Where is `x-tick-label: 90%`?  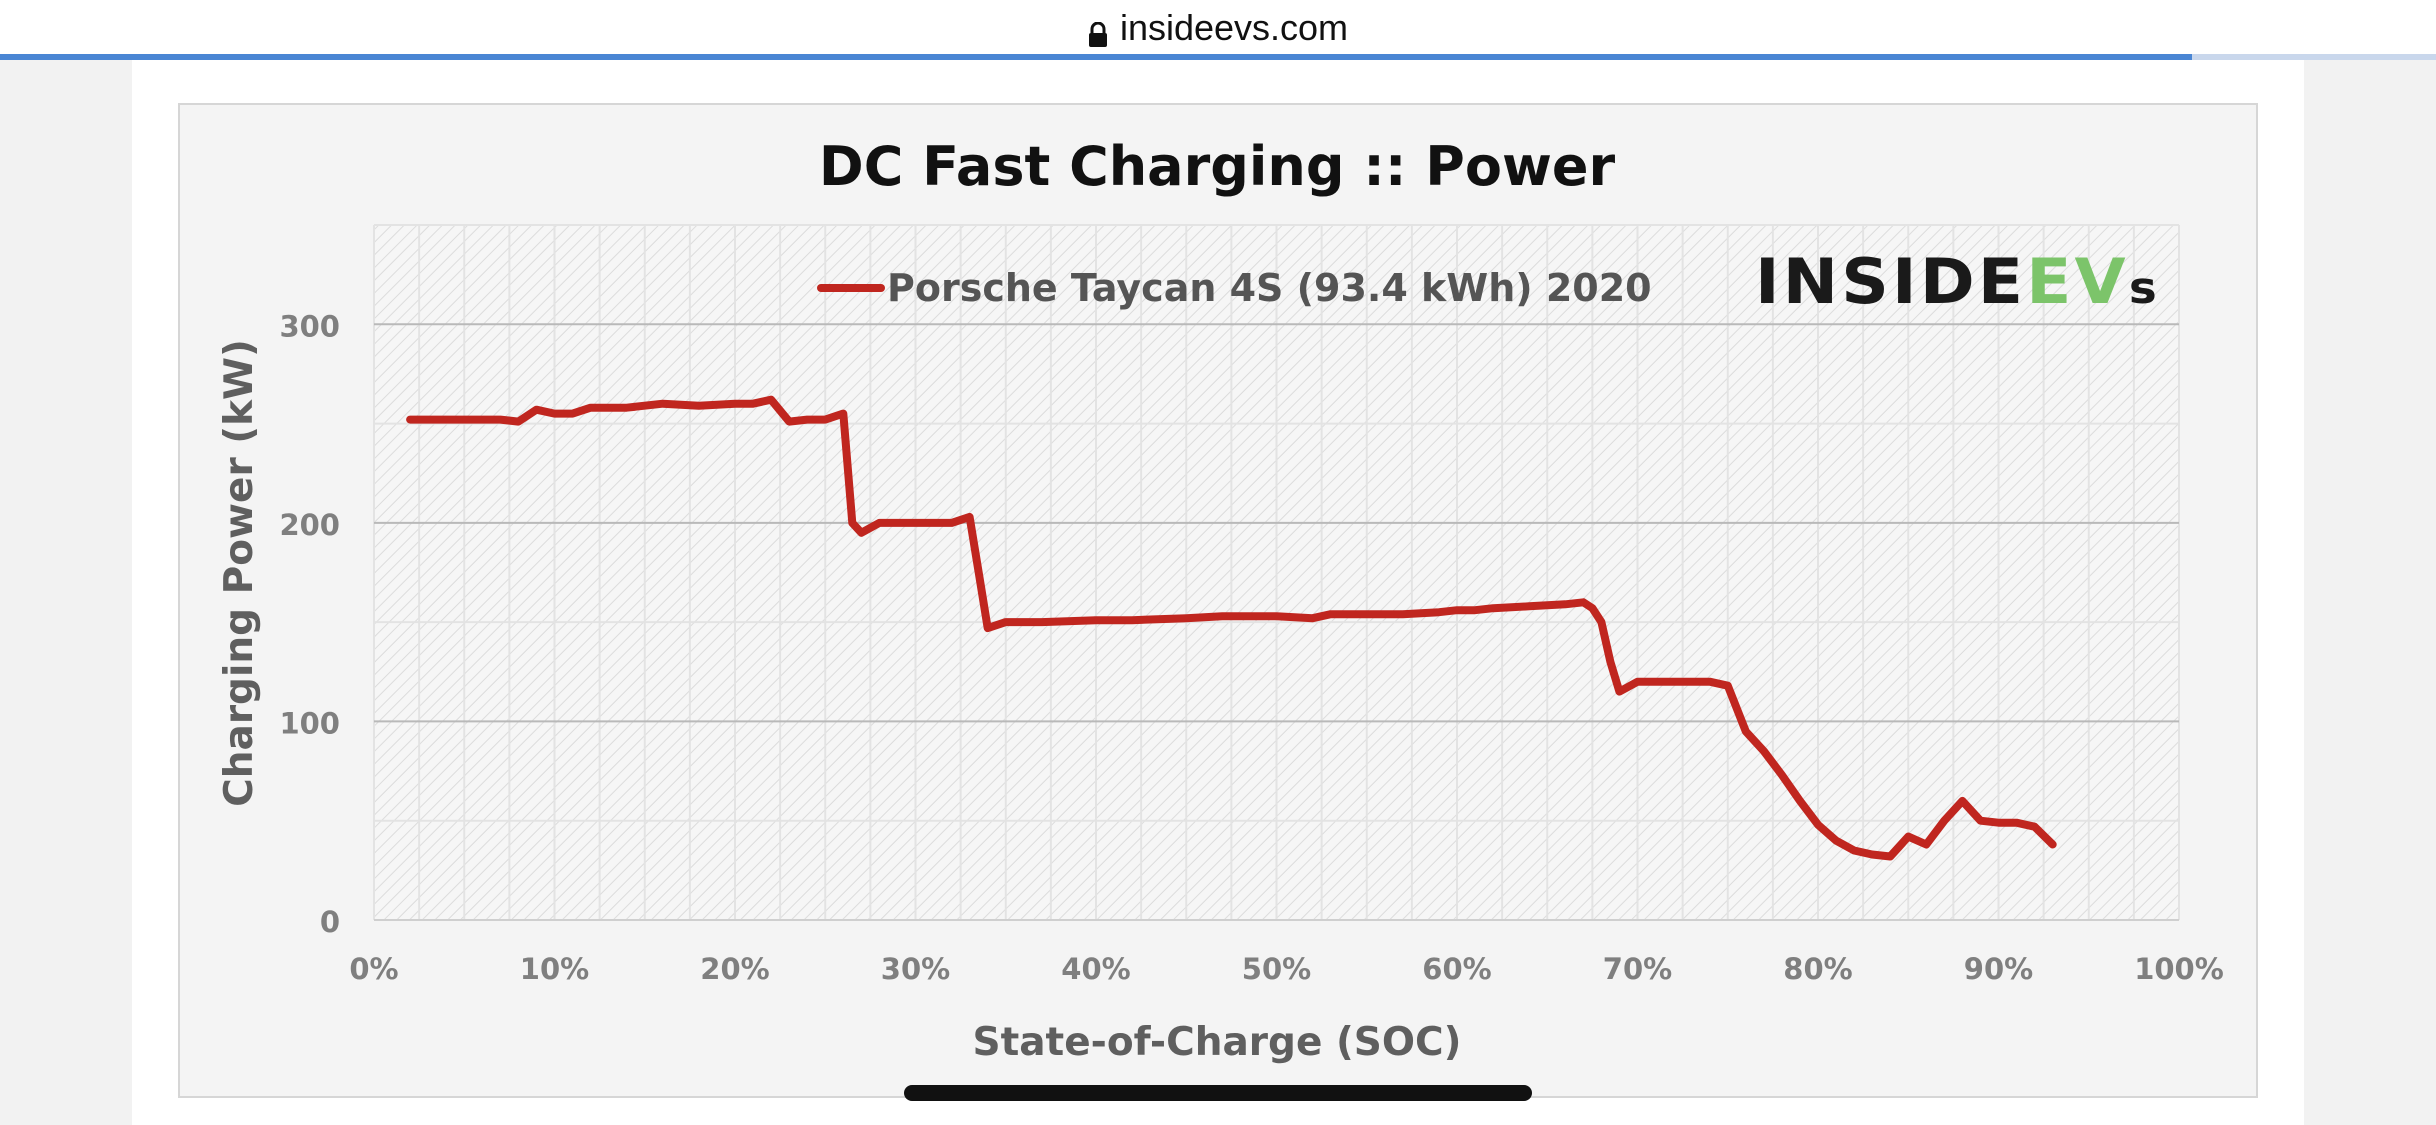 x-tick-label: 90% is located at coordinates (1998, 969).